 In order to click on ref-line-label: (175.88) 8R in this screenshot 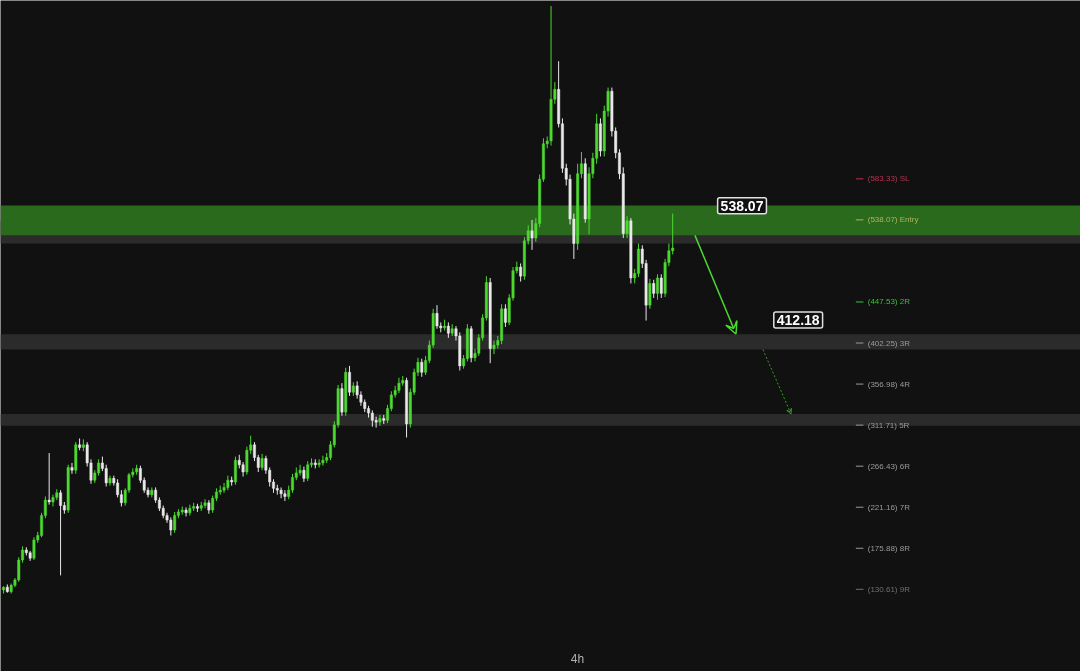, I will do `click(889, 548)`.